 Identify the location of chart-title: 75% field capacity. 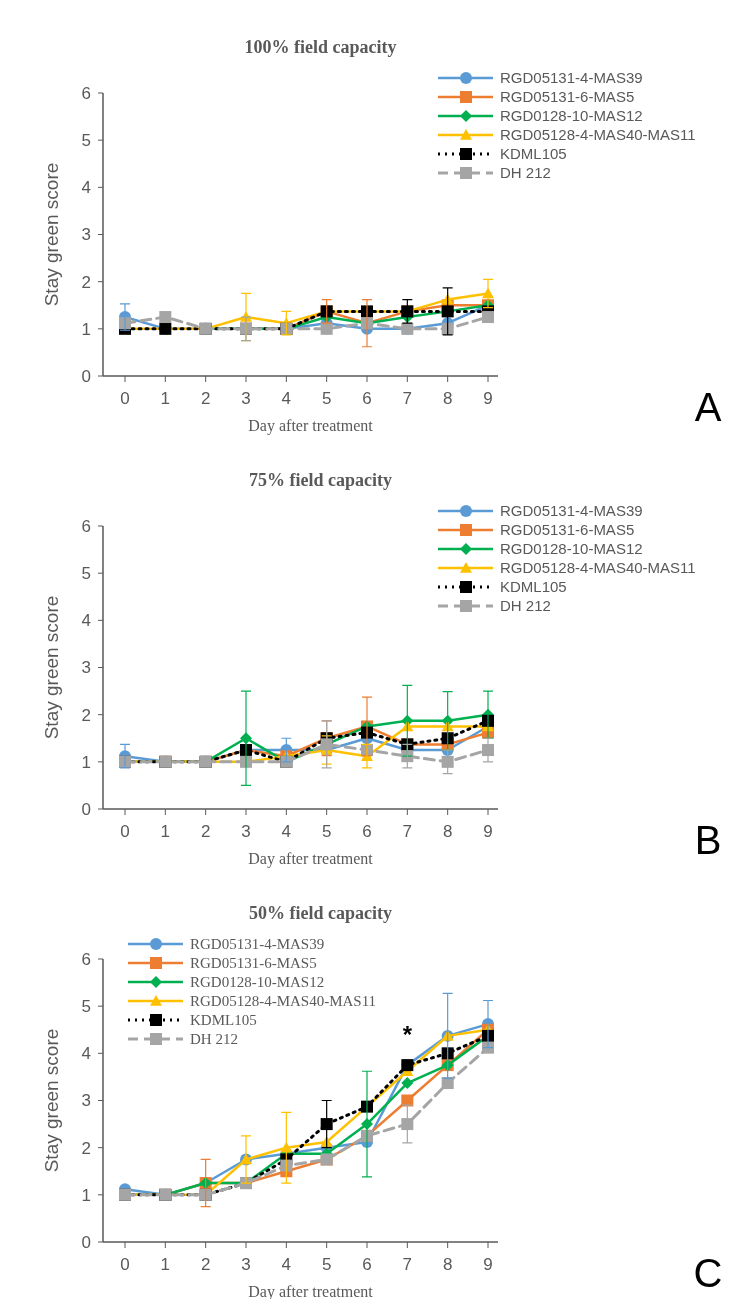
(320, 480).